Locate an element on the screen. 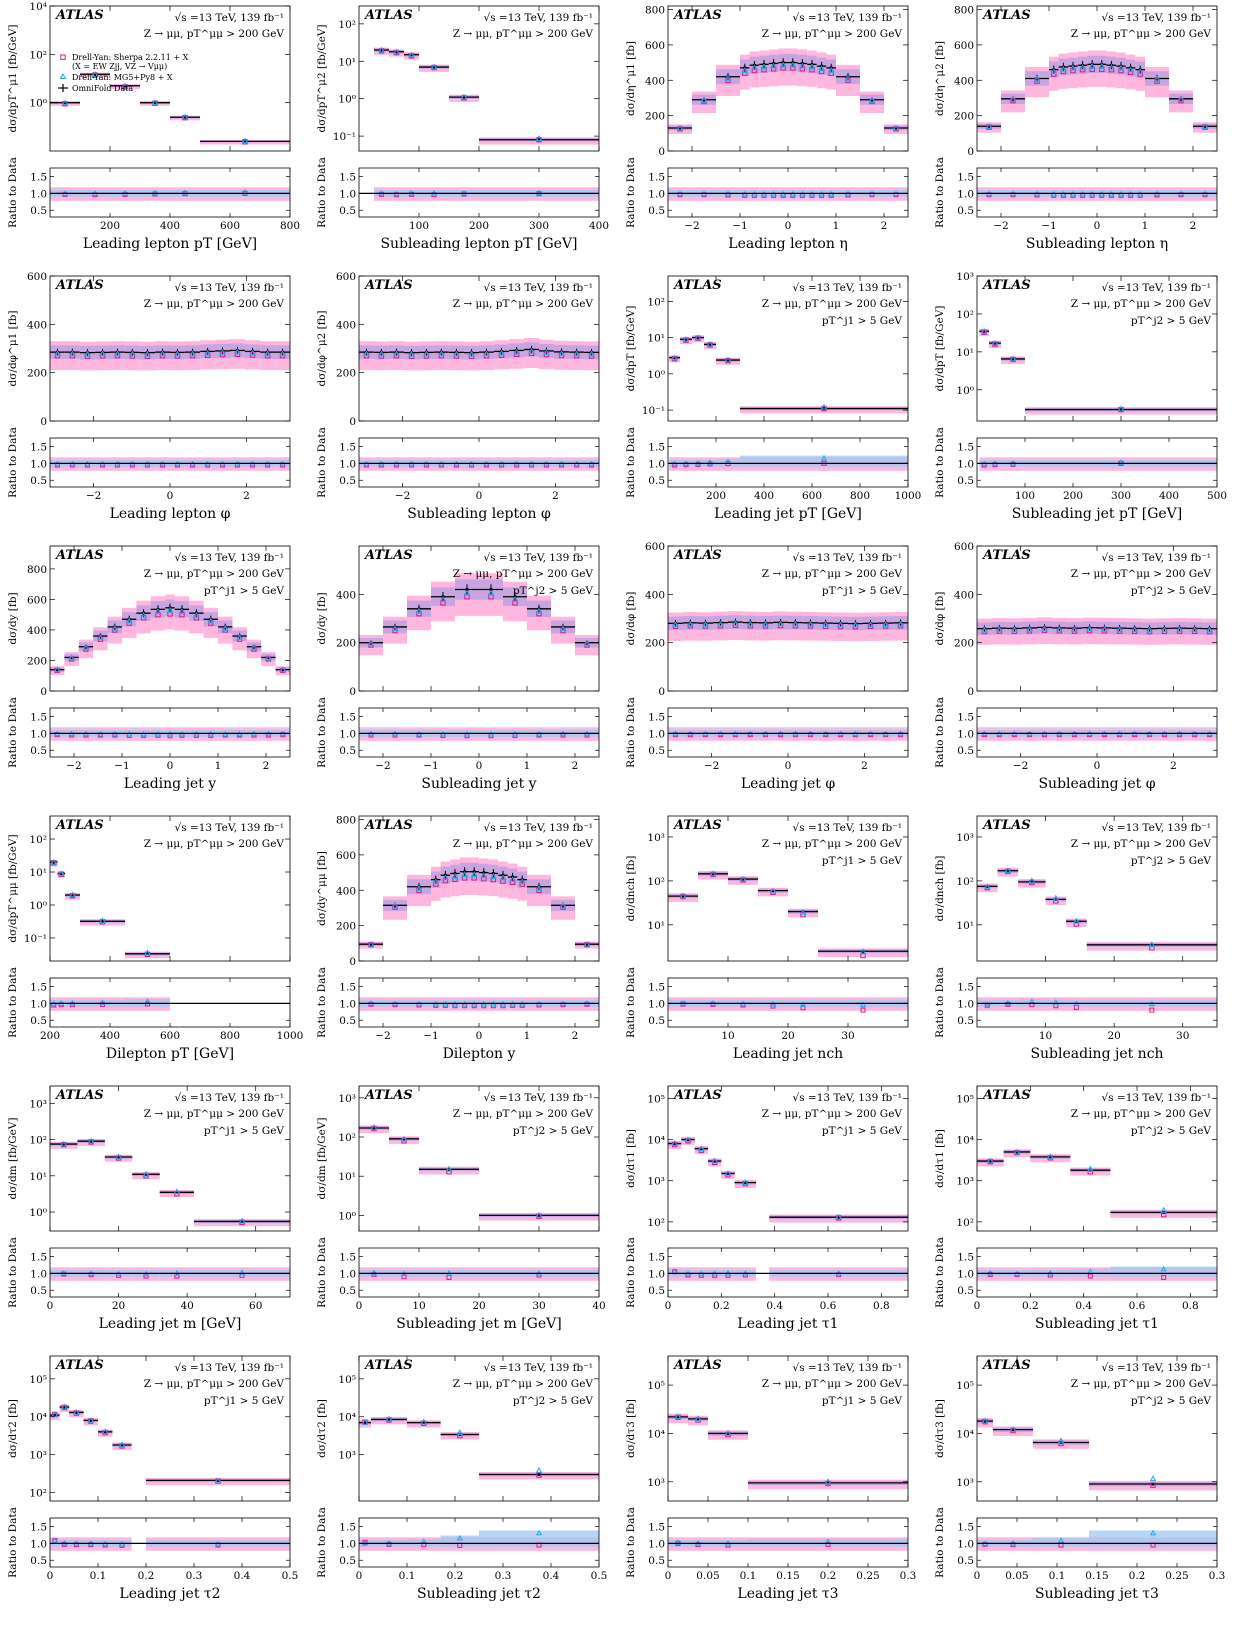 Image resolution: width=1238 pixels, height=1625 pixels. y-tick-label: 800 is located at coordinates (964, 11).